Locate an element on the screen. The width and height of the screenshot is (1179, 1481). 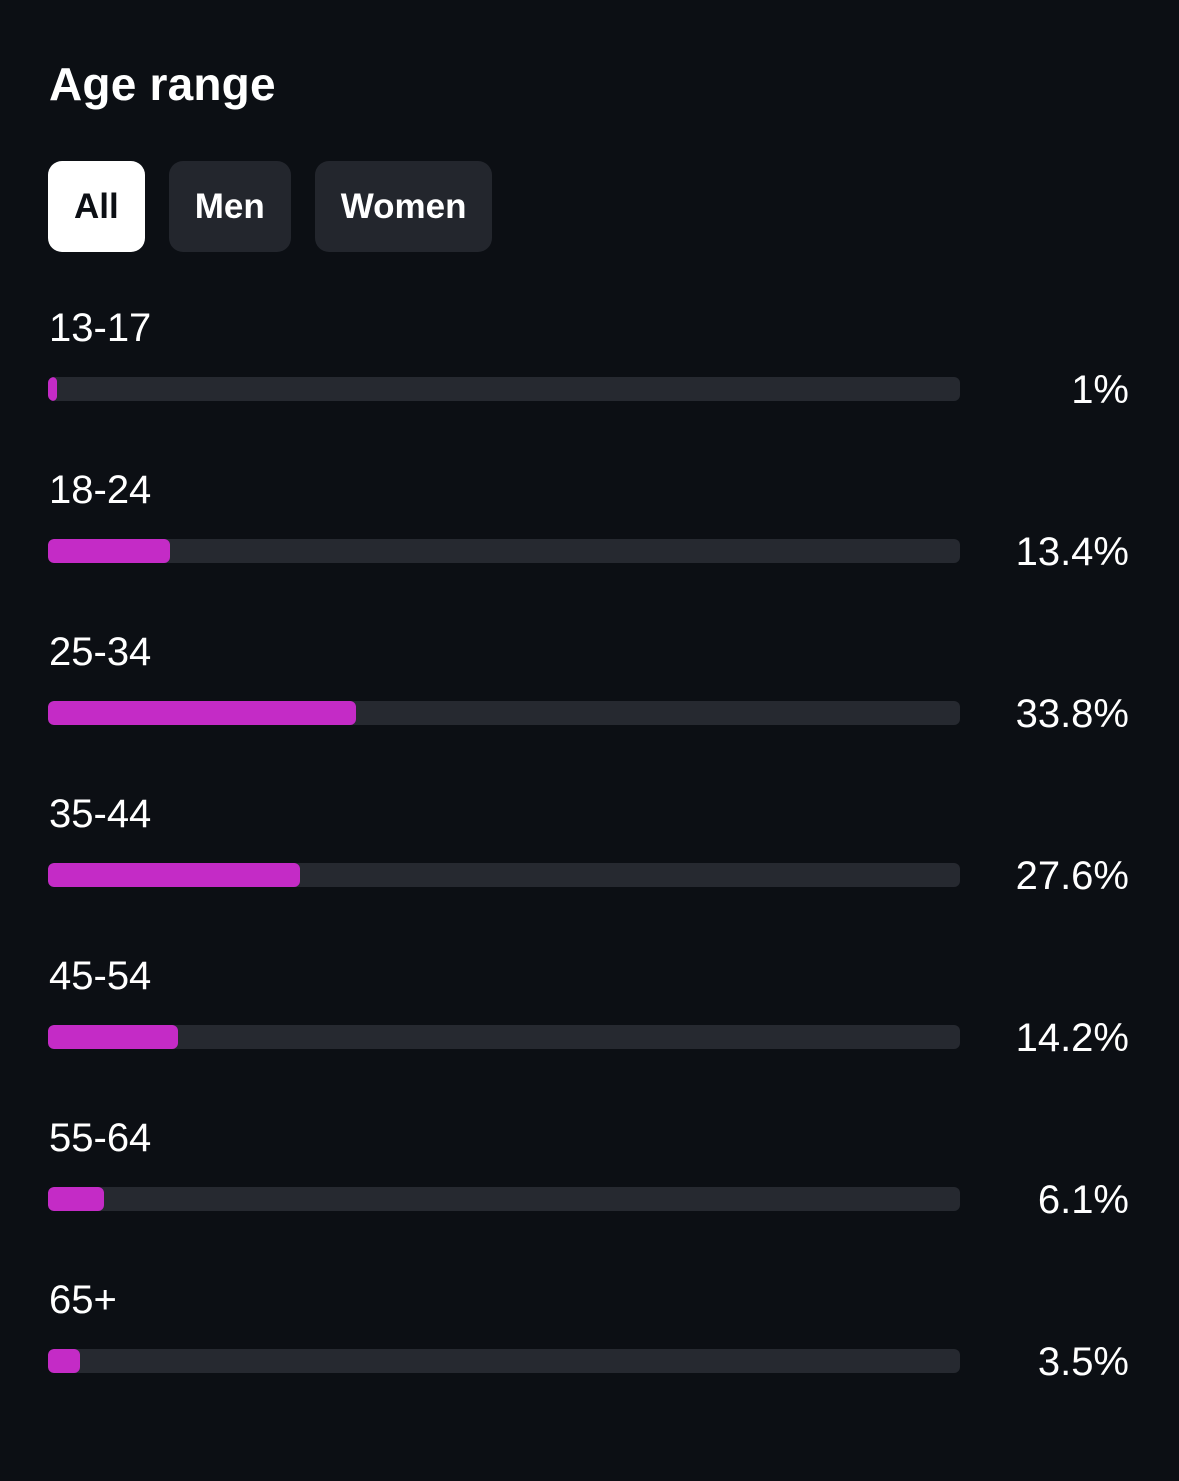
page-title: Age range is located at coordinates (162, 84).